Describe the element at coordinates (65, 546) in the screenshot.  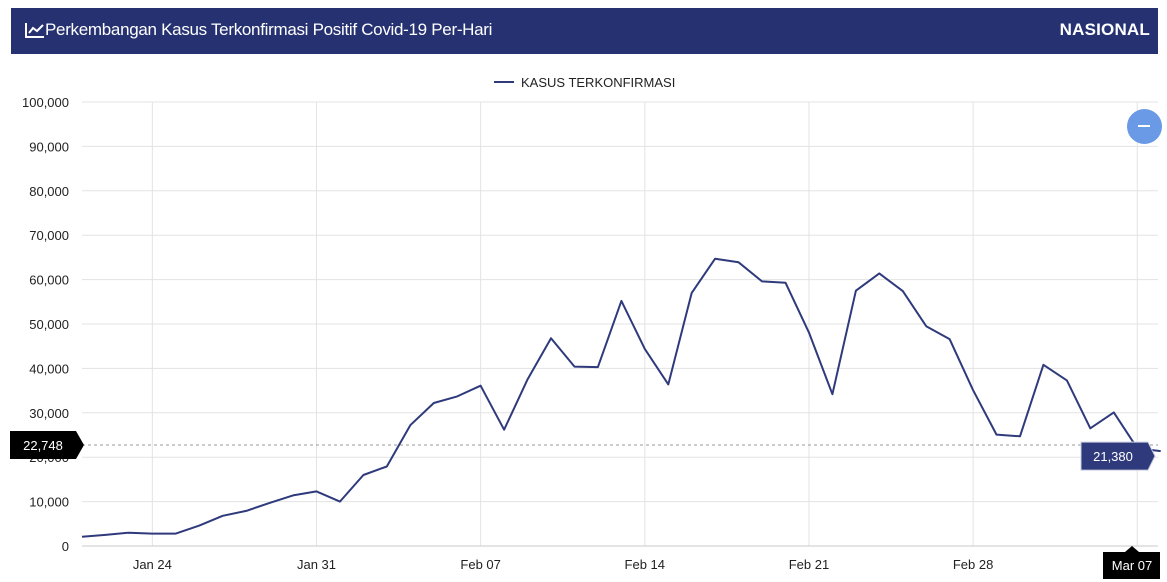
I see `y-tick-label: 0` at that location.